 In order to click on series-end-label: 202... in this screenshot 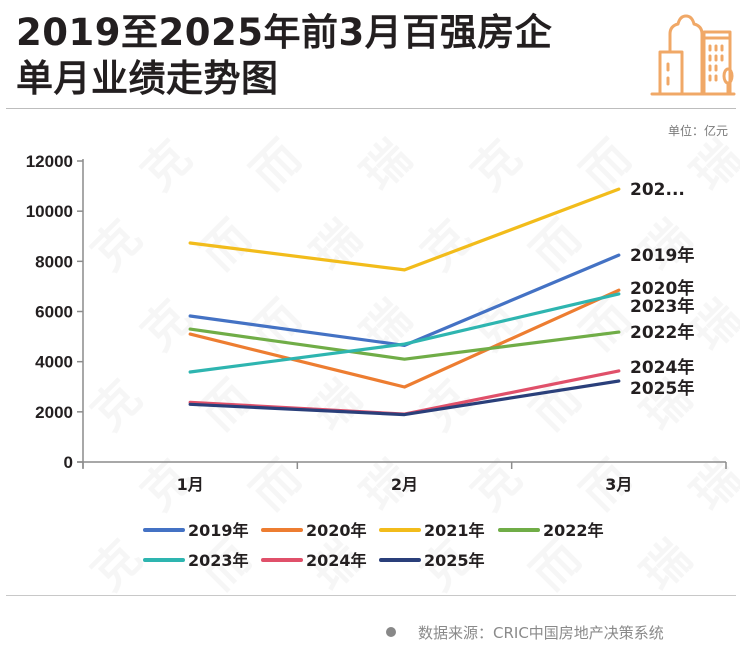, I will do `click(657, 190)`.